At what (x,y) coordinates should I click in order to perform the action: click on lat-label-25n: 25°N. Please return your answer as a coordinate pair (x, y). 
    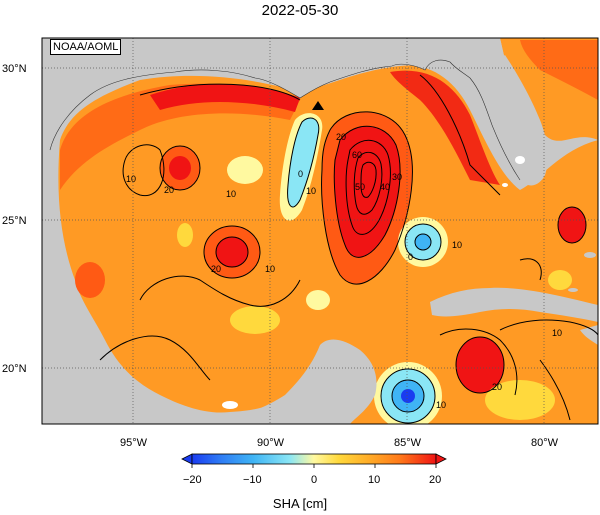
    Looking at the image, I should click on (14, 221).